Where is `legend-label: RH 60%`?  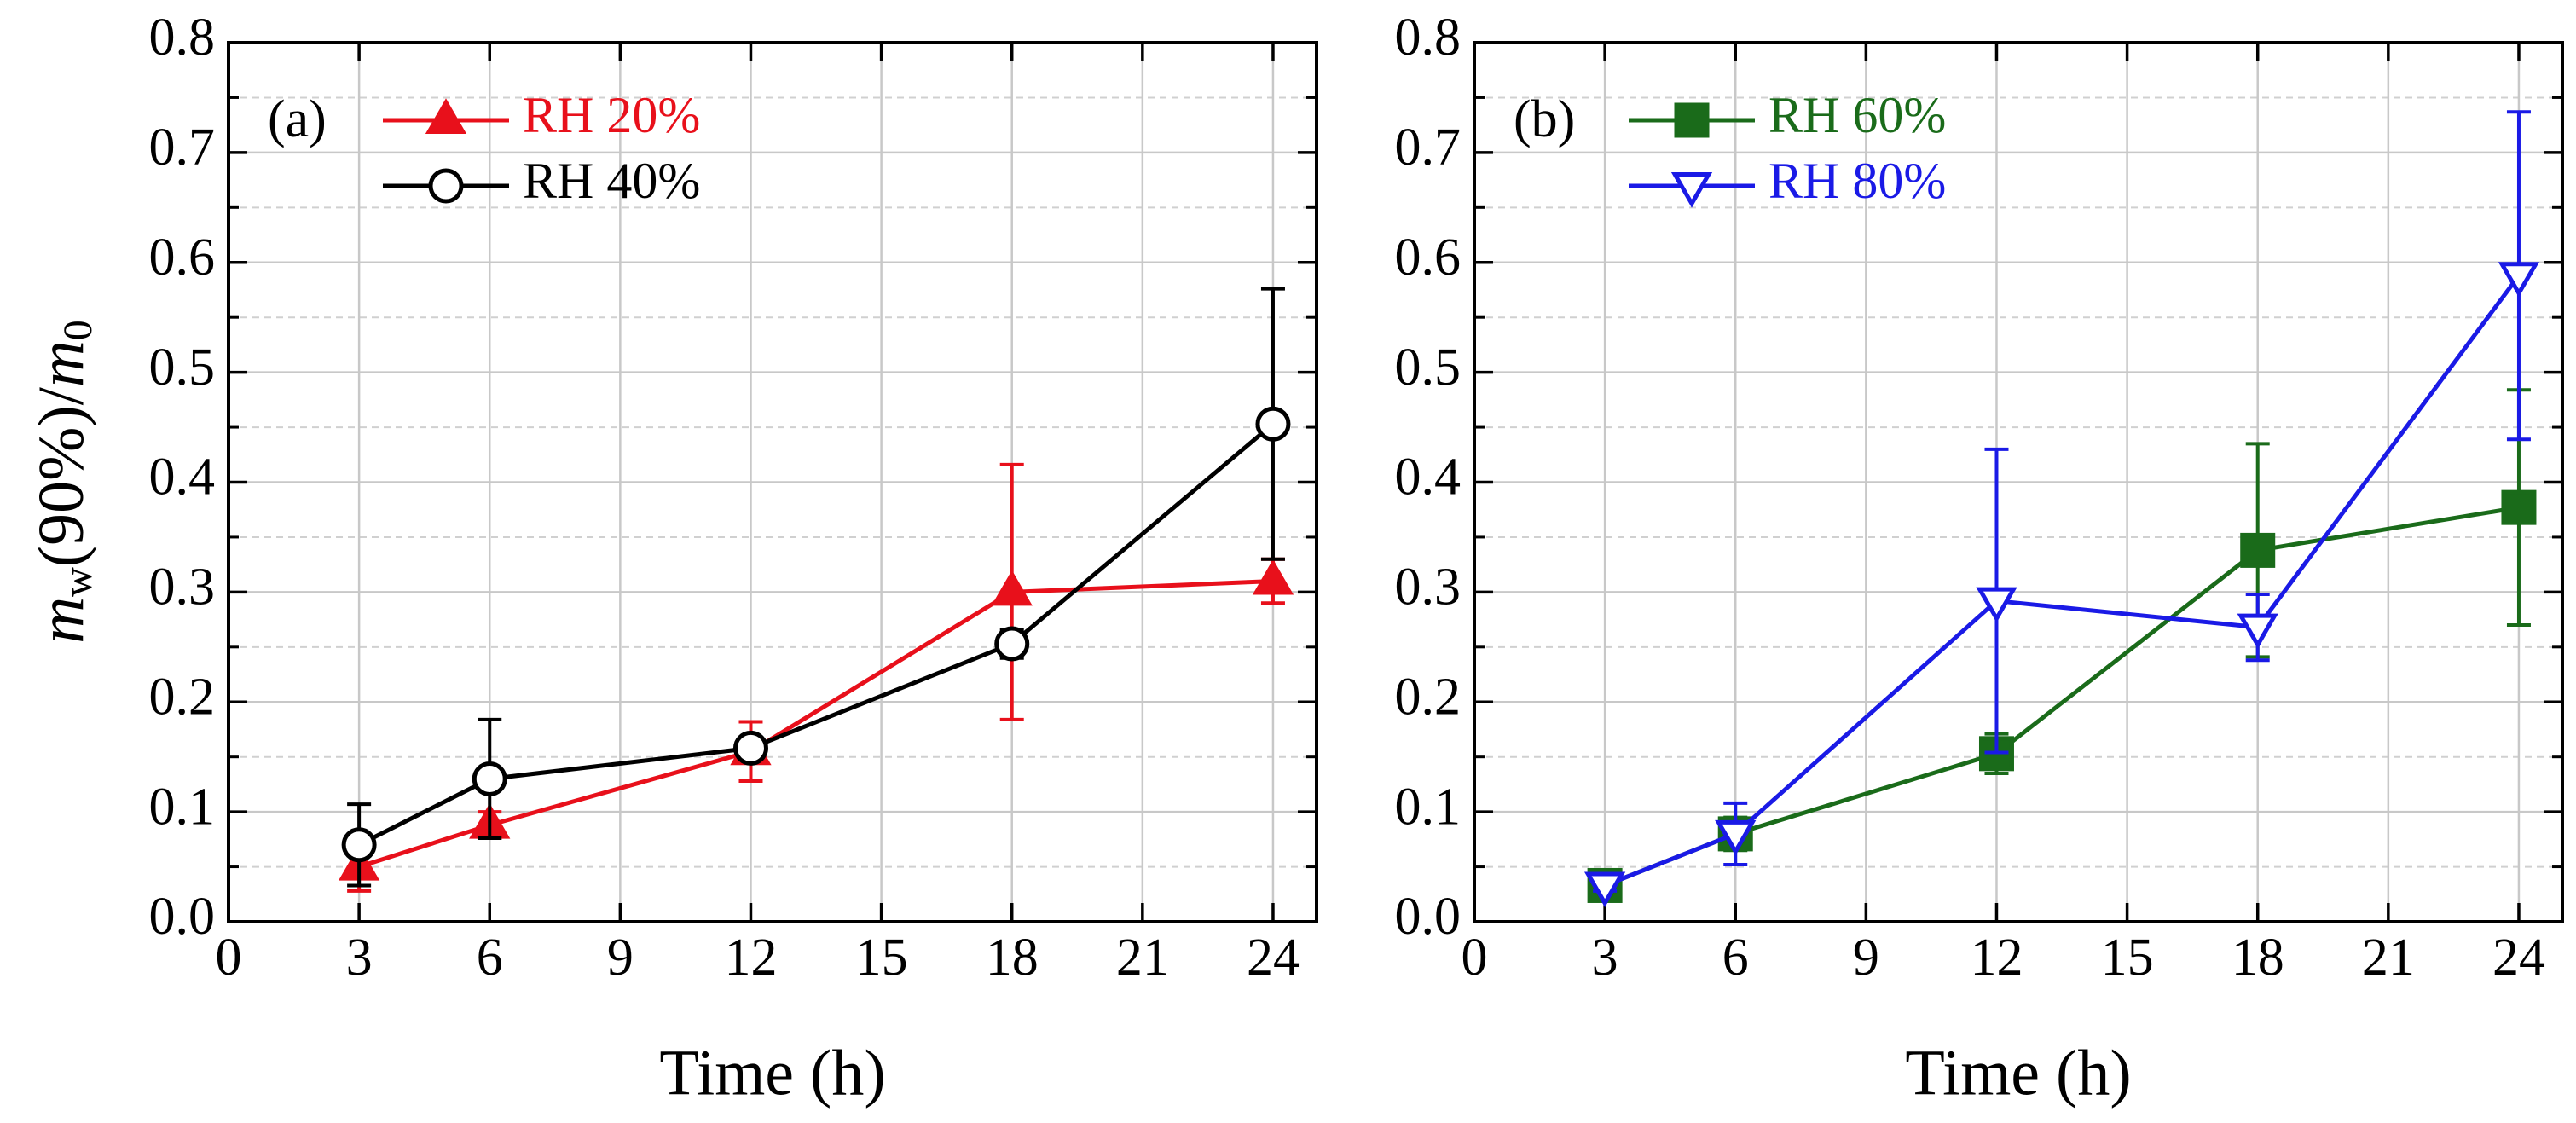
legend-label: RH 60% is located at coordinates (1857, 115).